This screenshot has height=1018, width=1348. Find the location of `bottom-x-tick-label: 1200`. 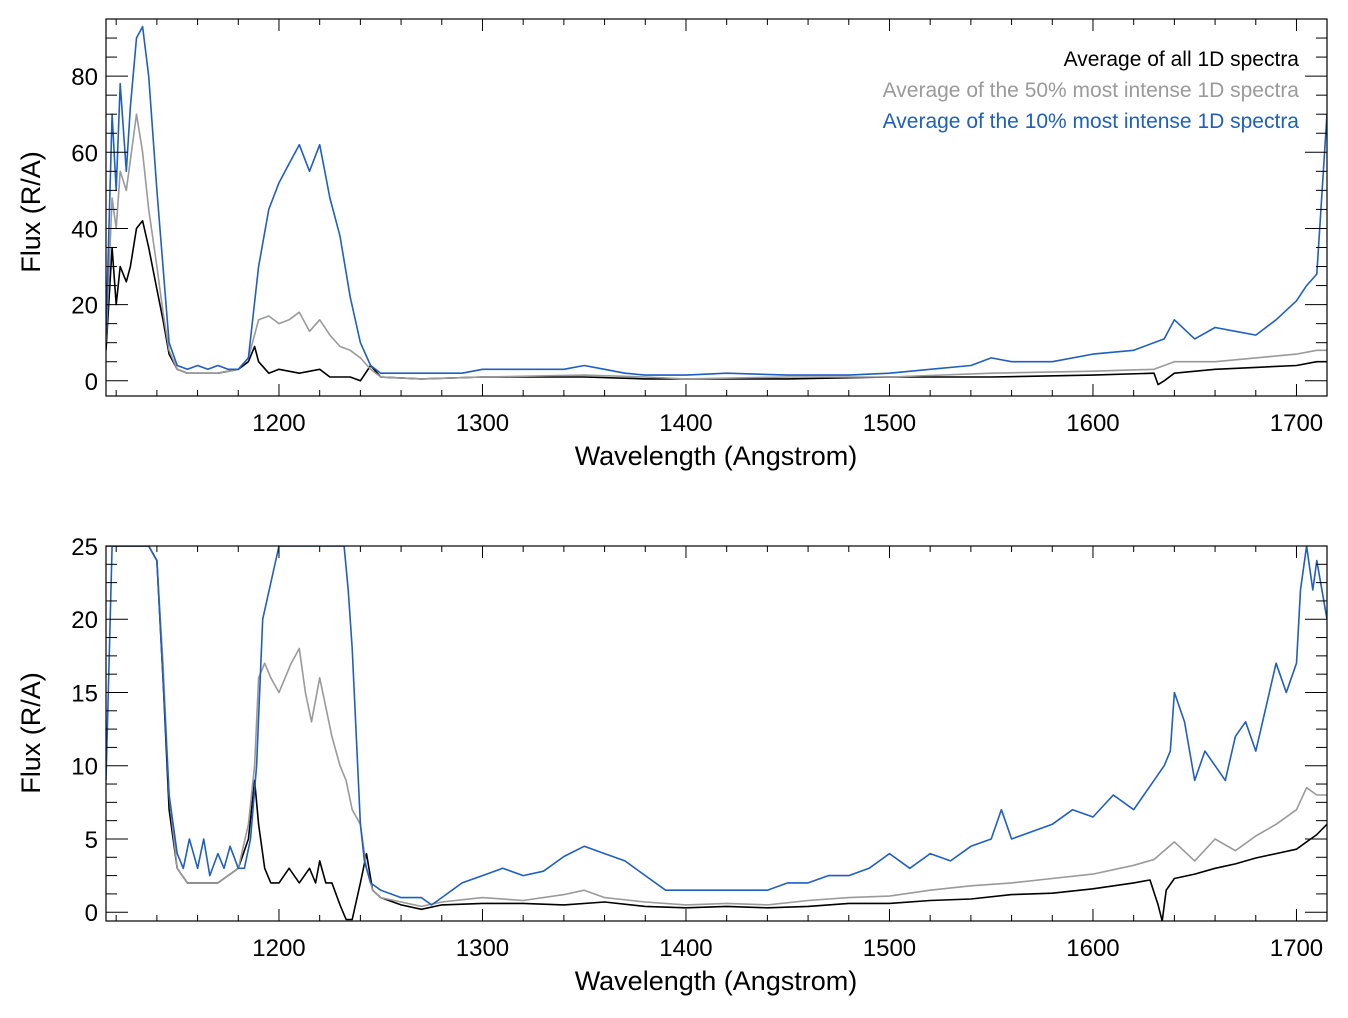

bottom-x-tick-label: 1200 is located at coordinates (278, 948).